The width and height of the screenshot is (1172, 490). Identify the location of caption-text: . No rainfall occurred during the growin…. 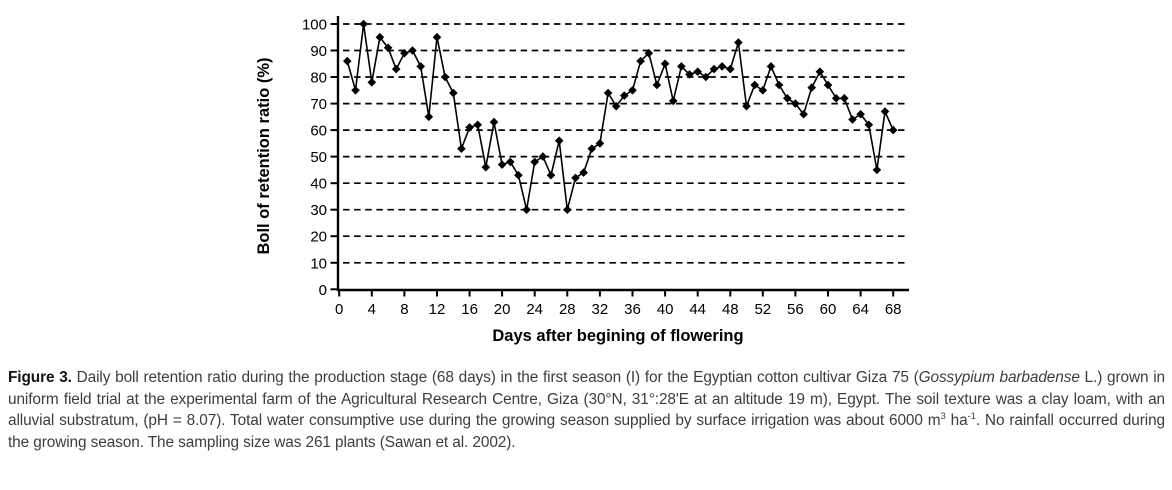
(586, 431).